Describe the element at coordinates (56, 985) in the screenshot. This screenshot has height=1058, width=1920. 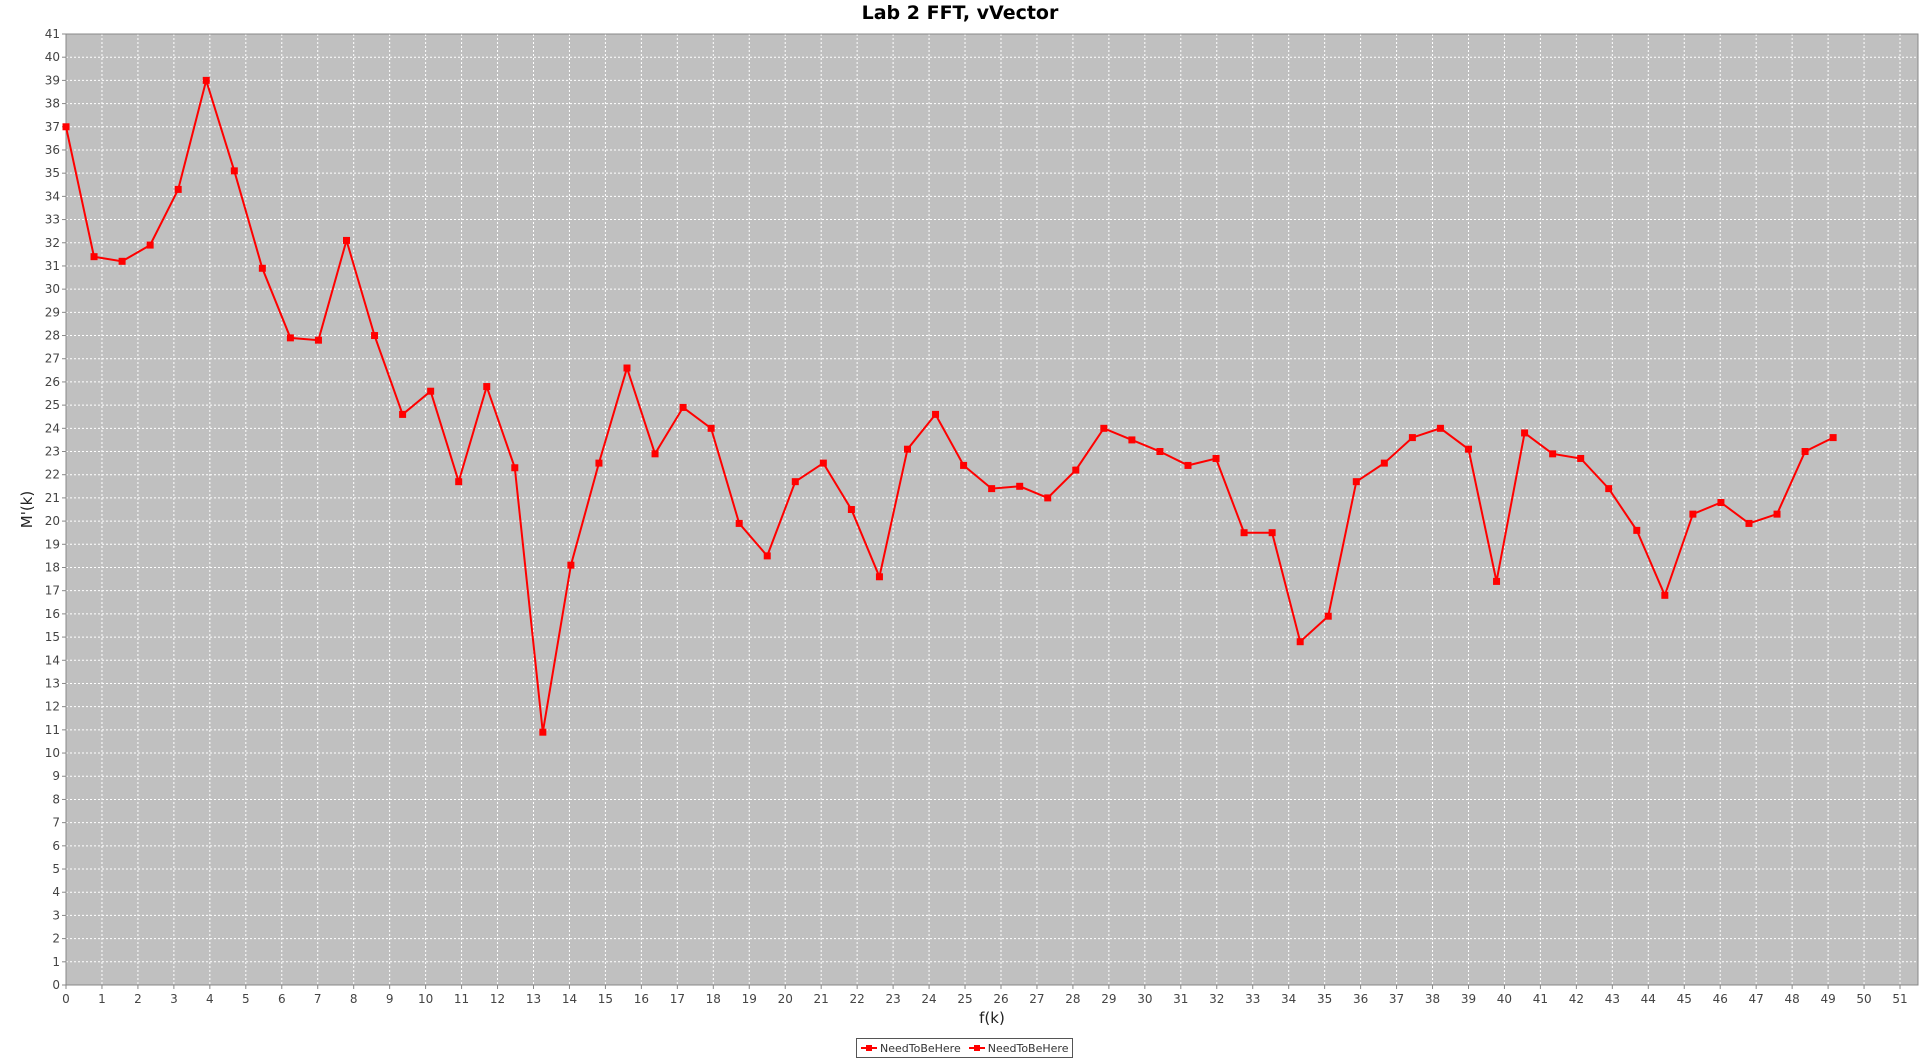
I see `y-tick-label: 0` at that location.